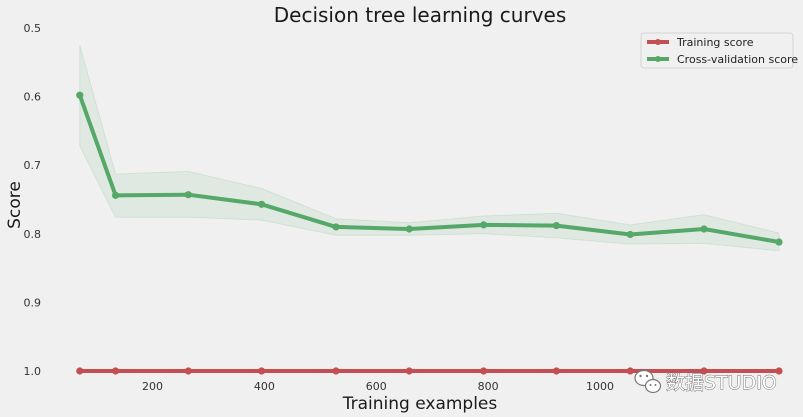  I want to click on wechat-icon, so click(648, 381).